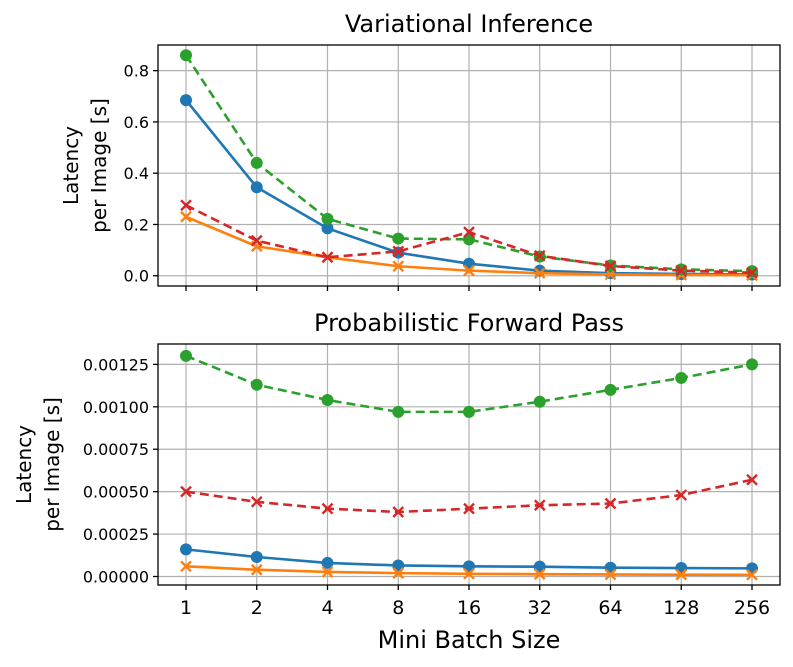 The width and height of the screenshot is (793, 667). Describe the element at coordinates (136, 276) in the screenshot. I see `y-tick-label: 0.0` at that location.